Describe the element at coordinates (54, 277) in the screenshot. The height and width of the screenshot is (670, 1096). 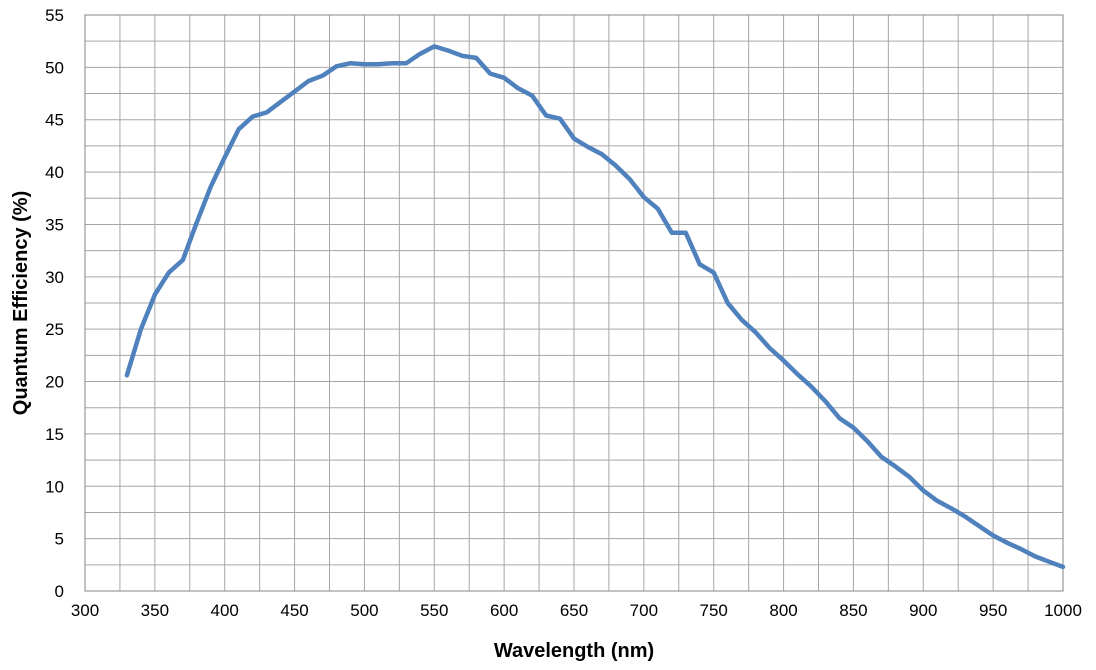
I see `y-tick-label: 30` at that location.